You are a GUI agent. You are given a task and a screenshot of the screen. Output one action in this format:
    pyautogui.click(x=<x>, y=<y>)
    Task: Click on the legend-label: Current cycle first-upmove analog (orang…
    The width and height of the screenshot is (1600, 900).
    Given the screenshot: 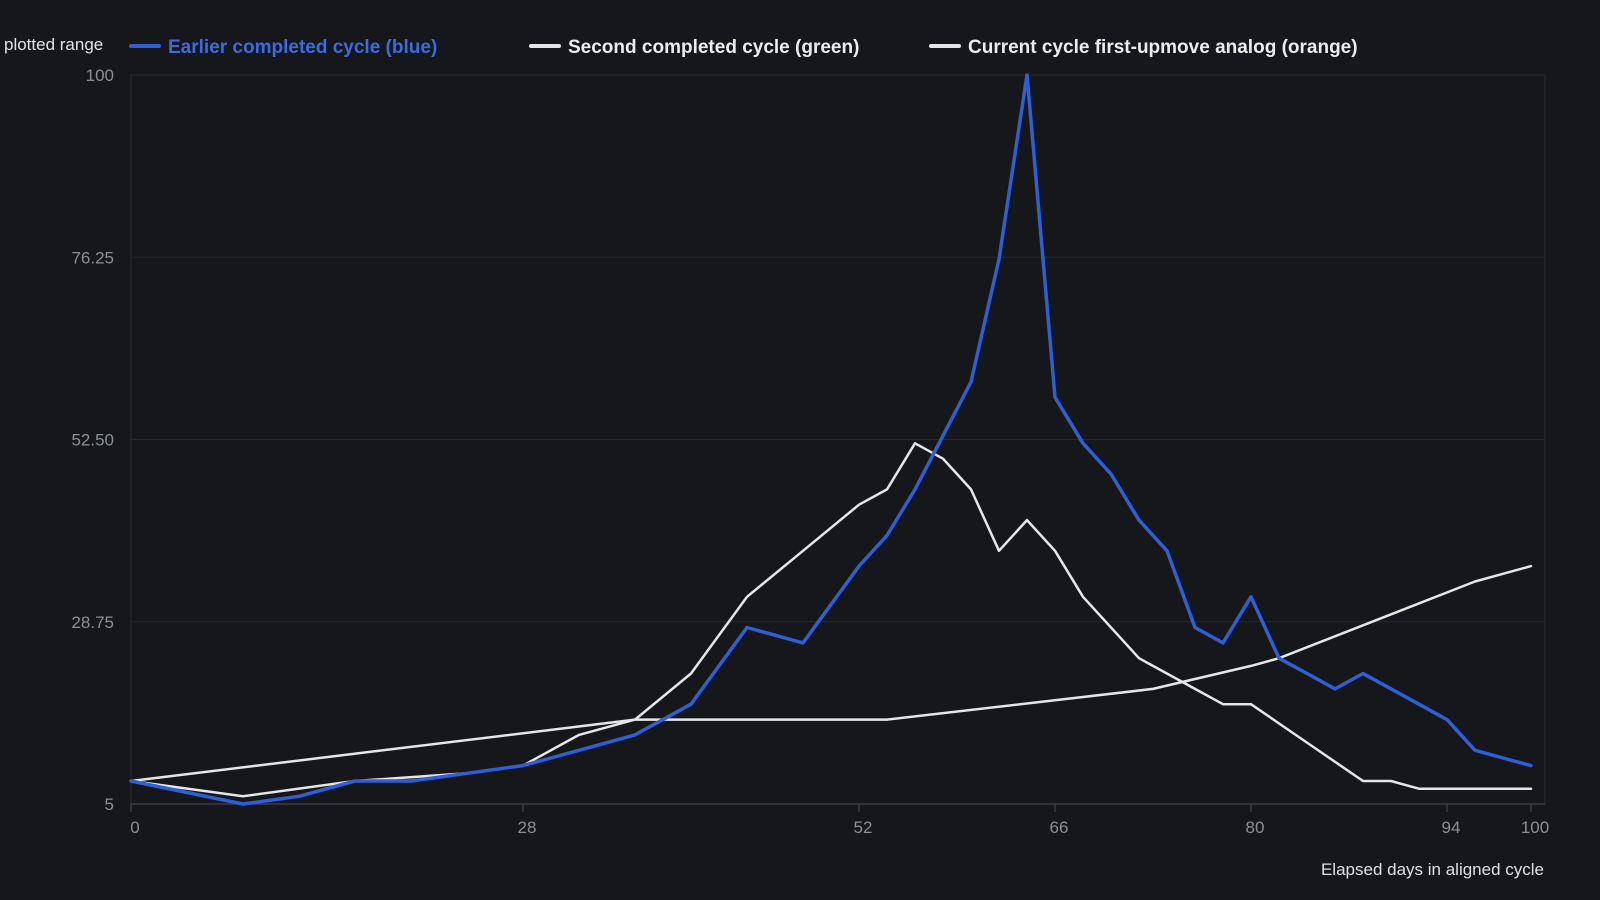 What is the action you would take?
    pyautogui.click(x=1163, y=47)
    